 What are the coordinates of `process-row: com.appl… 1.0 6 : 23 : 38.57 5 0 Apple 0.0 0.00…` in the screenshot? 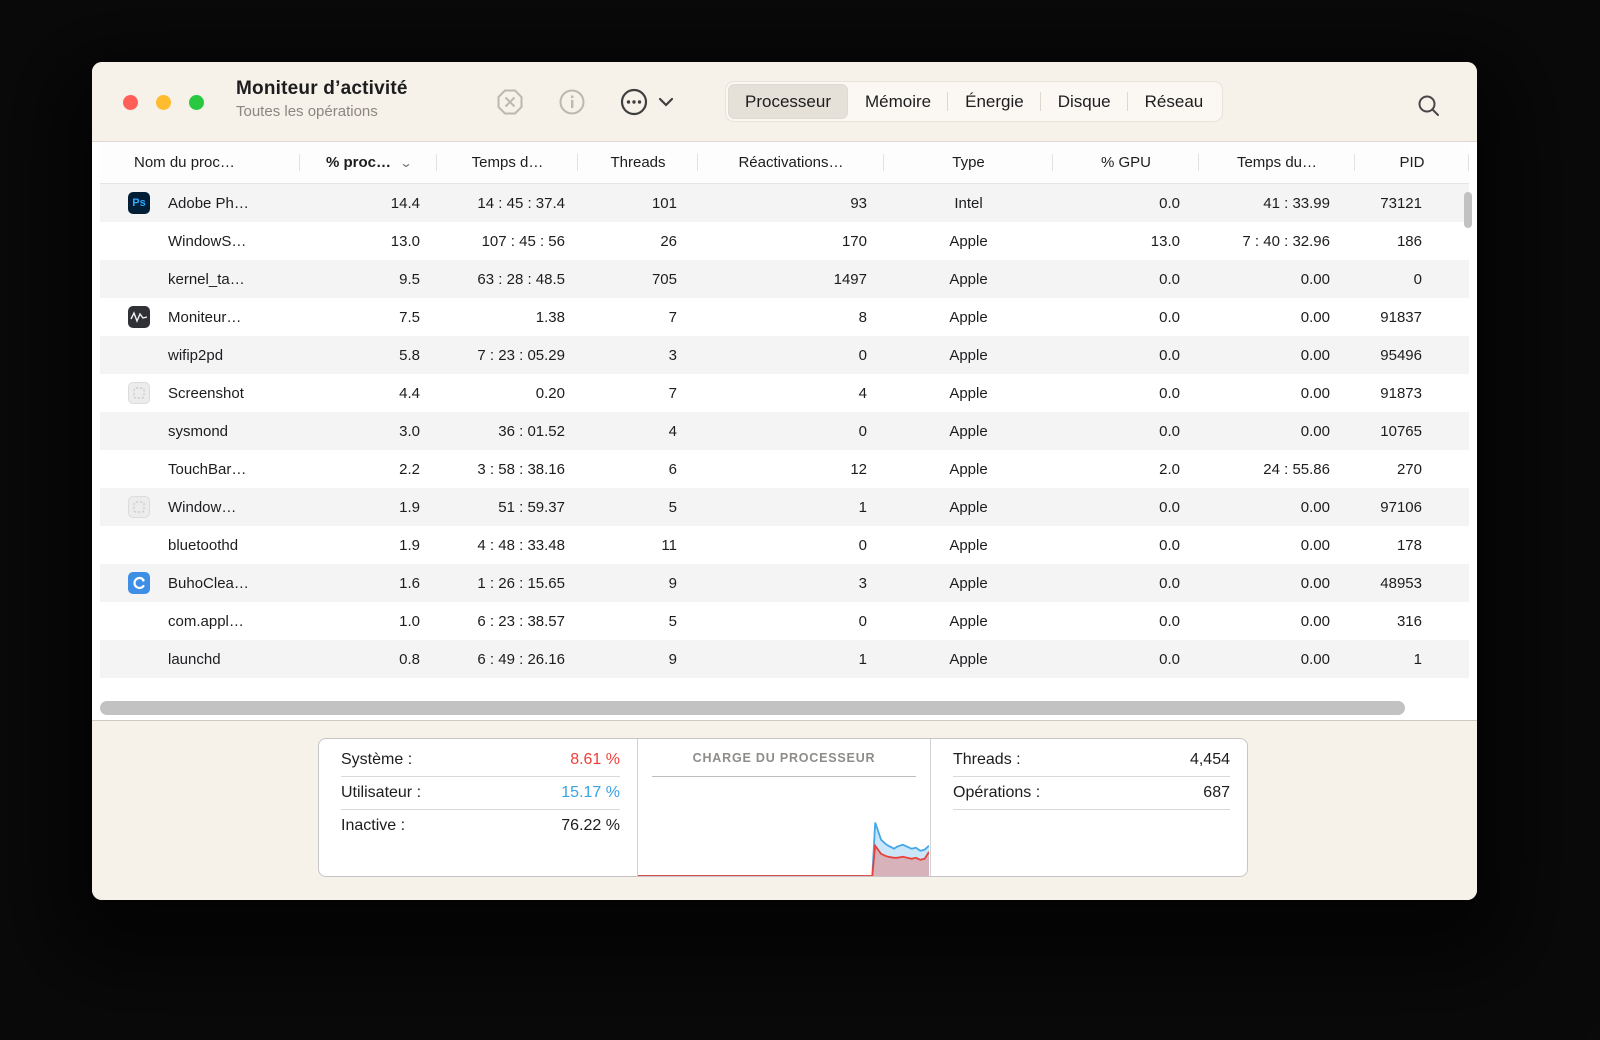 It's located at (784, 621).